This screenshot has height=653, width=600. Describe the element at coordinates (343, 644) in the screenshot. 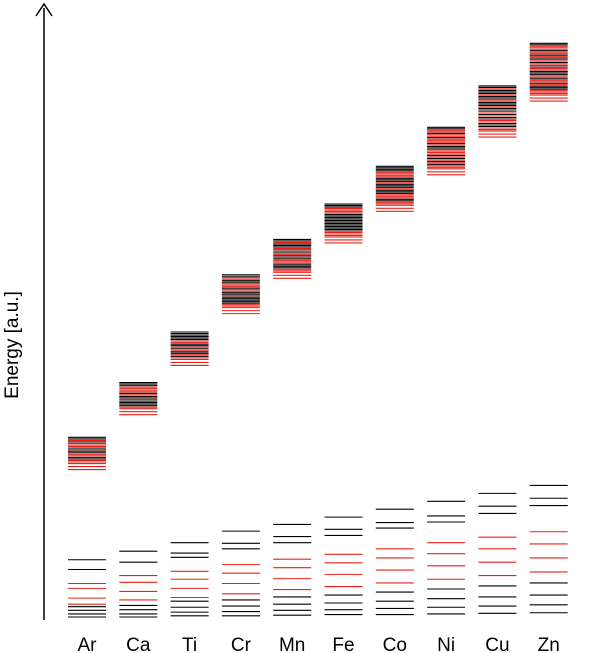

I see `x-tick-label-Fe: Fe` at that location.